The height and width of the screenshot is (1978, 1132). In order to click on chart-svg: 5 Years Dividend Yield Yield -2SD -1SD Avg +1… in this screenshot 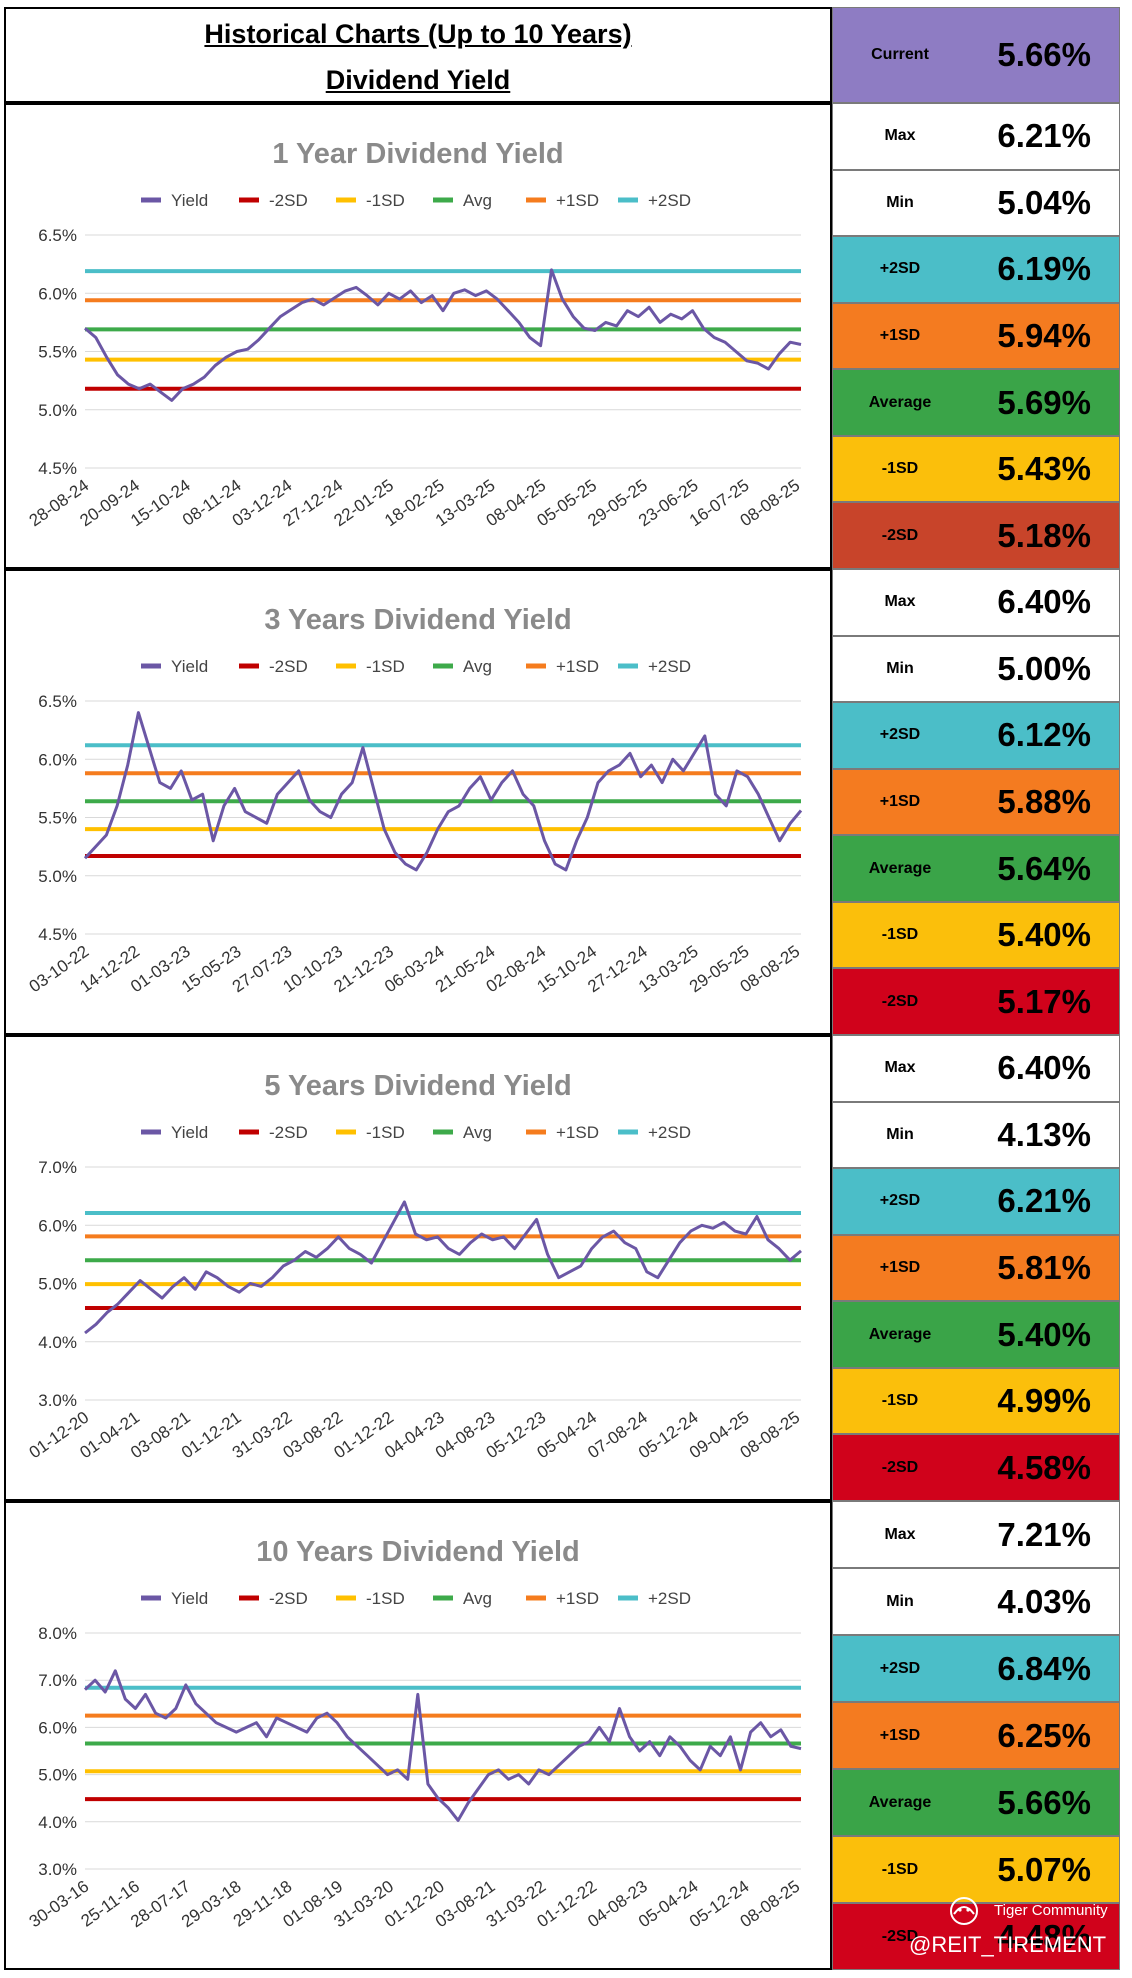, I will do `click(415, 1266)`.